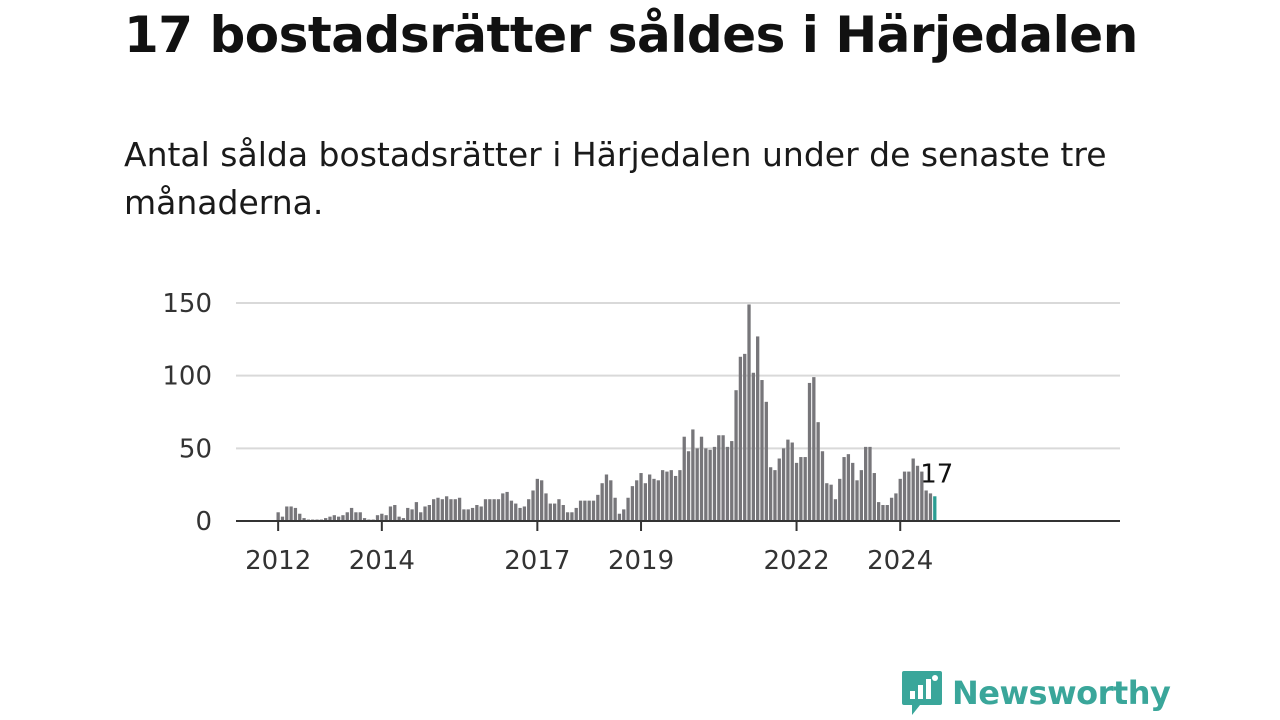 This screenshot has height=720, width=1280. What do you see at coordinates (382, 561) in the screenshot?
I see `x-tick-label: 2014` at bounding box center [382, 561].